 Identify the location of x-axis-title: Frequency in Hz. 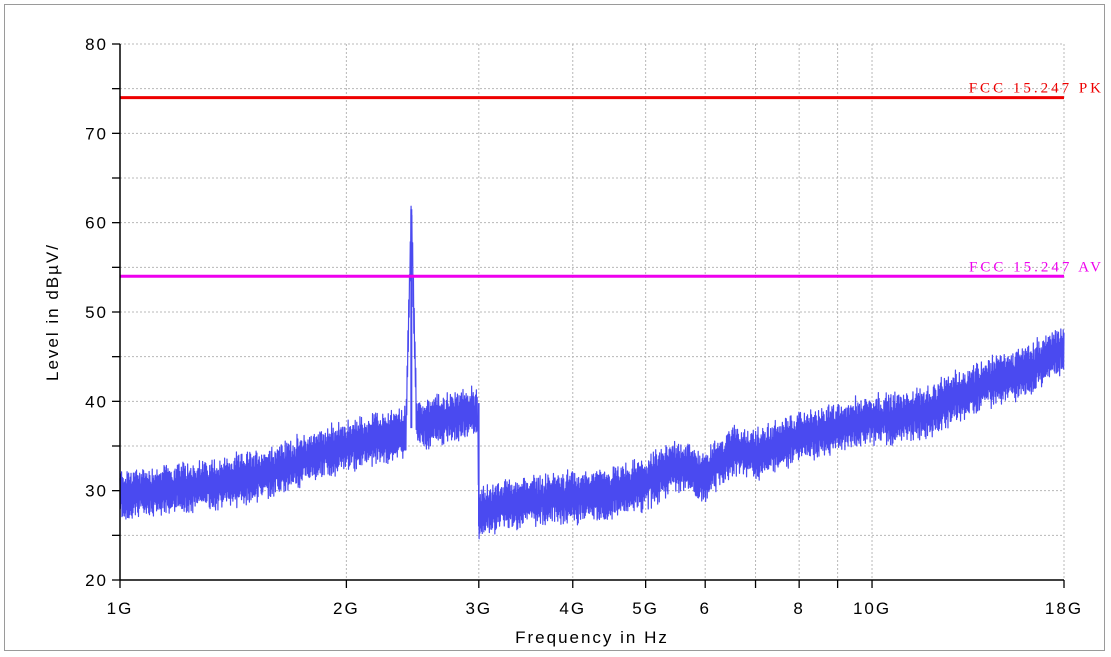
(592, 637).